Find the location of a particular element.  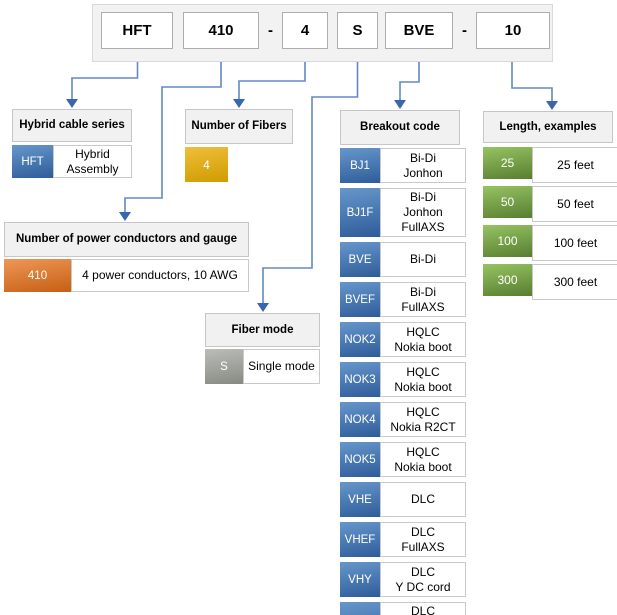

breakout-row: BJ1F Bi-Di Jonhon FullAXS is located at coordinates (403, 212).